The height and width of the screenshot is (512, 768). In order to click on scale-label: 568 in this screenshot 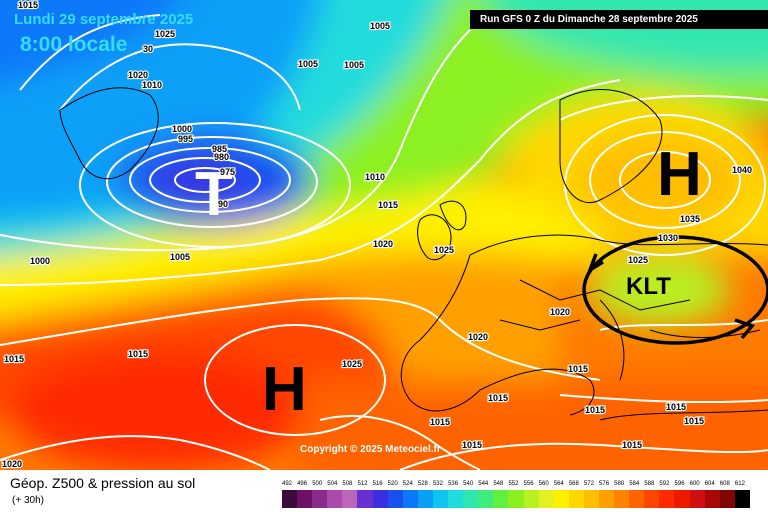, I will do `click(573, 484)`.